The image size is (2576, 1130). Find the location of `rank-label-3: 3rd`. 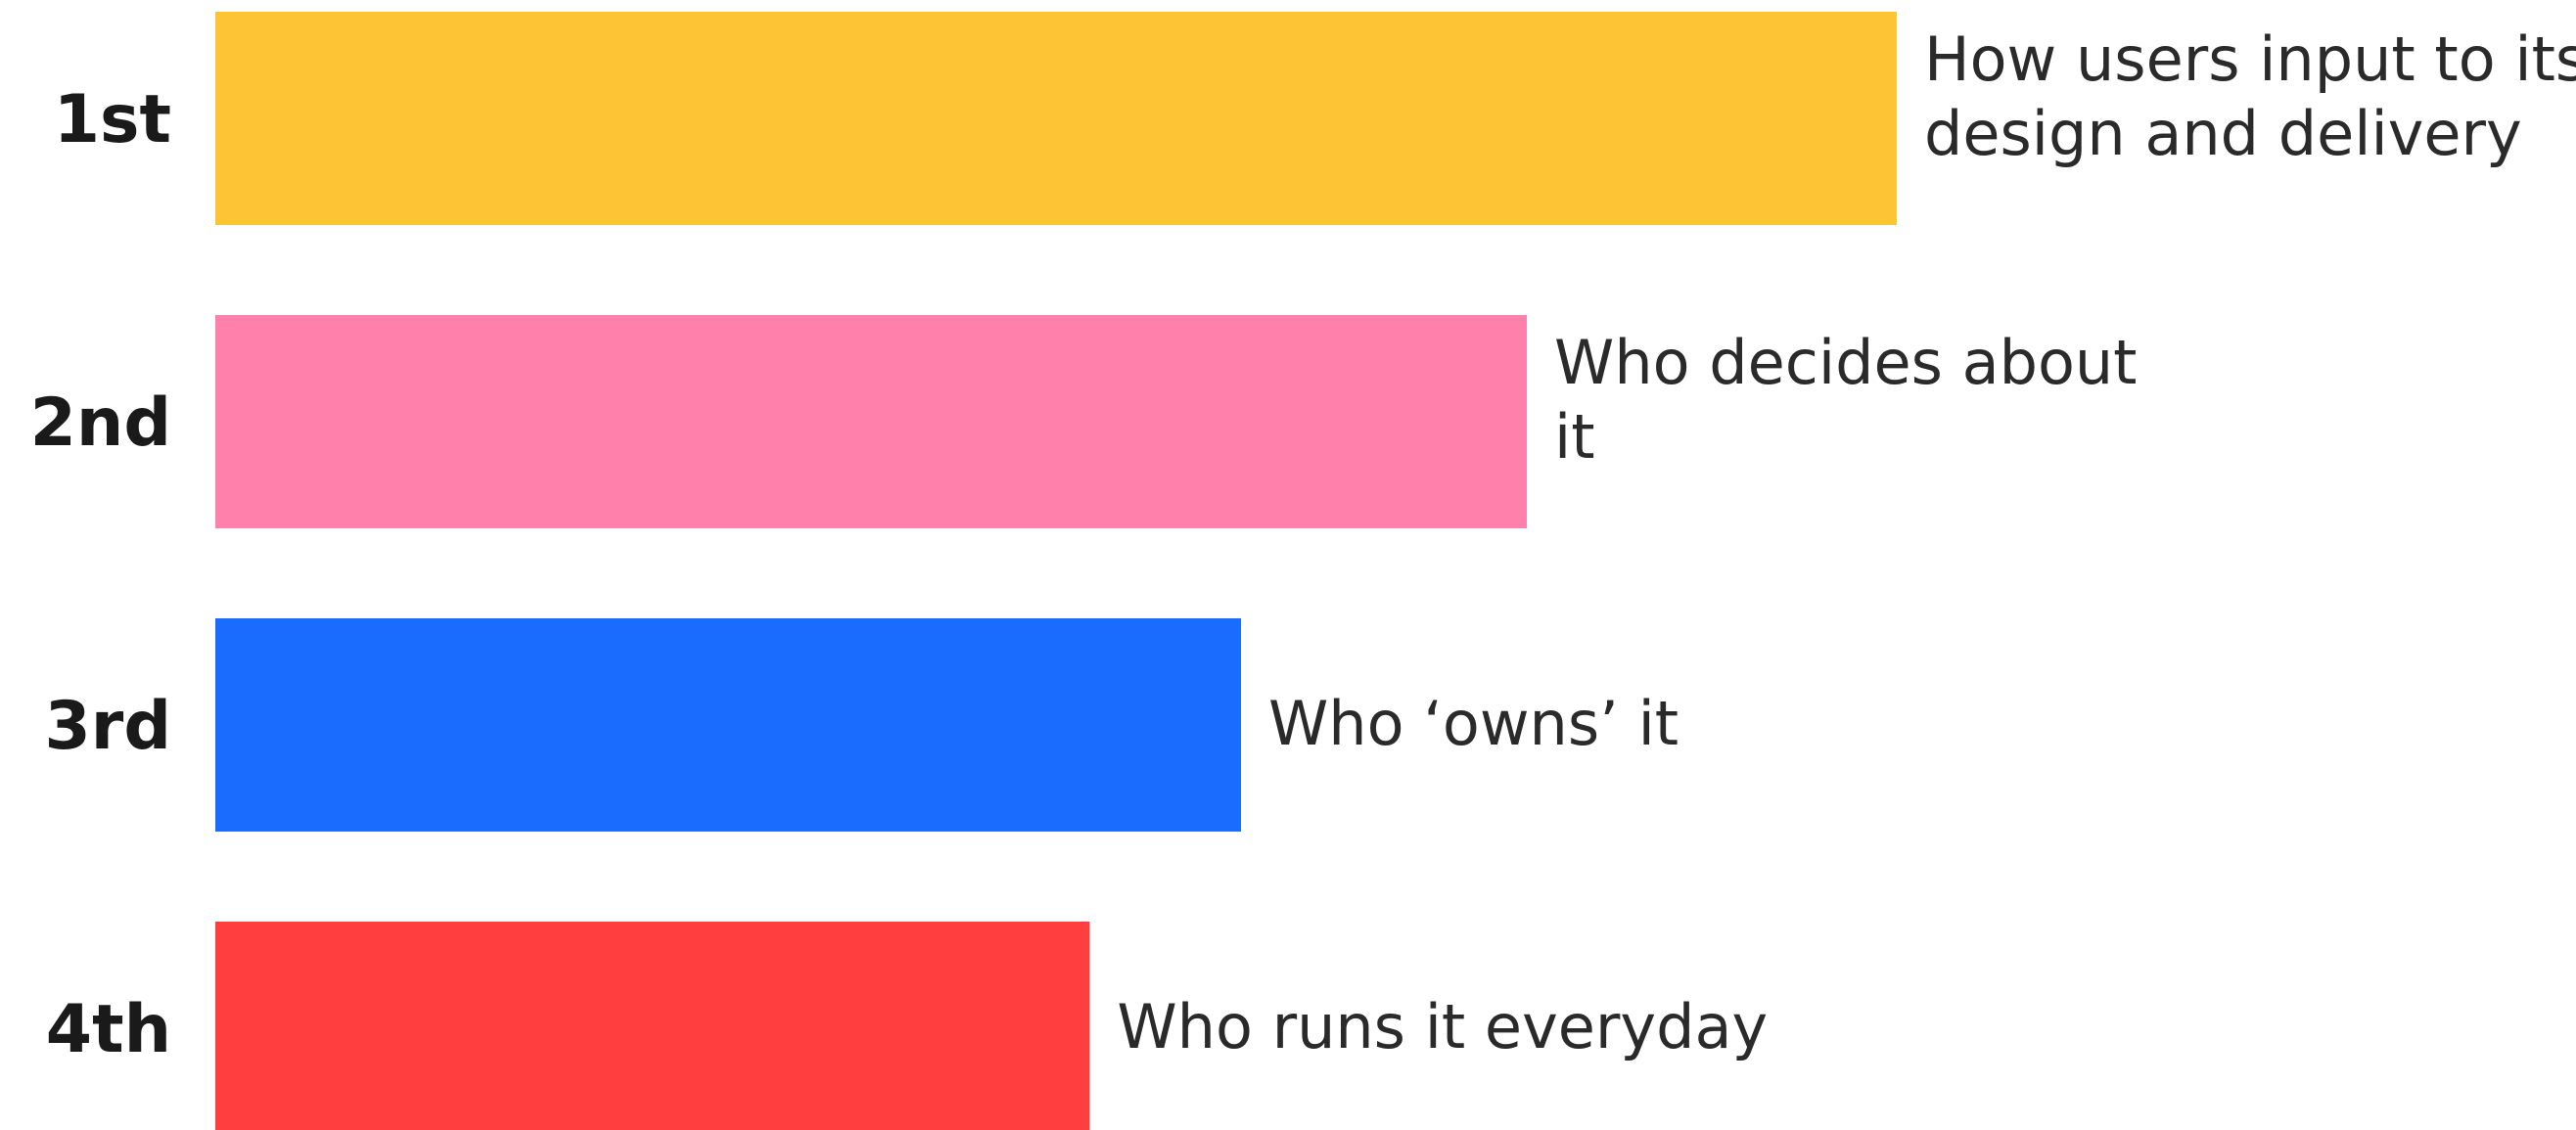

rank-label-3: 3rd is located at coordinates (107, 726).